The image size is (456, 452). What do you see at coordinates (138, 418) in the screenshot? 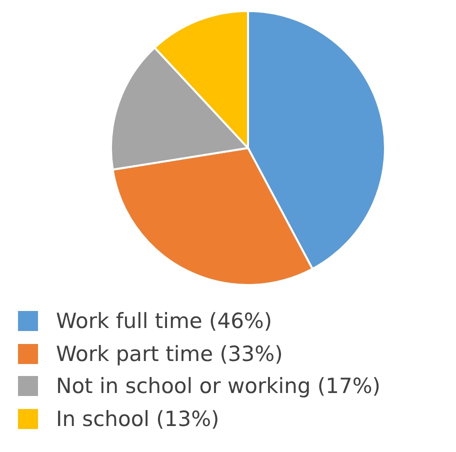
I see `legend-label: In school (13%)` at bounding box center [138, 418].